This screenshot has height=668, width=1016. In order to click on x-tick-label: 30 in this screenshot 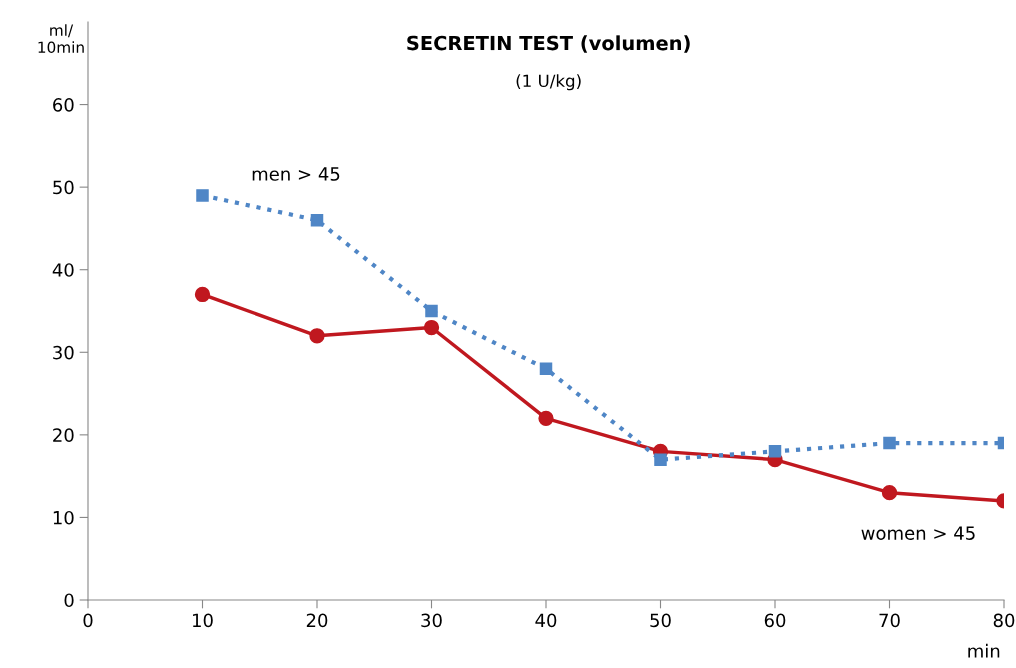, I will do `click(431, 620)`.